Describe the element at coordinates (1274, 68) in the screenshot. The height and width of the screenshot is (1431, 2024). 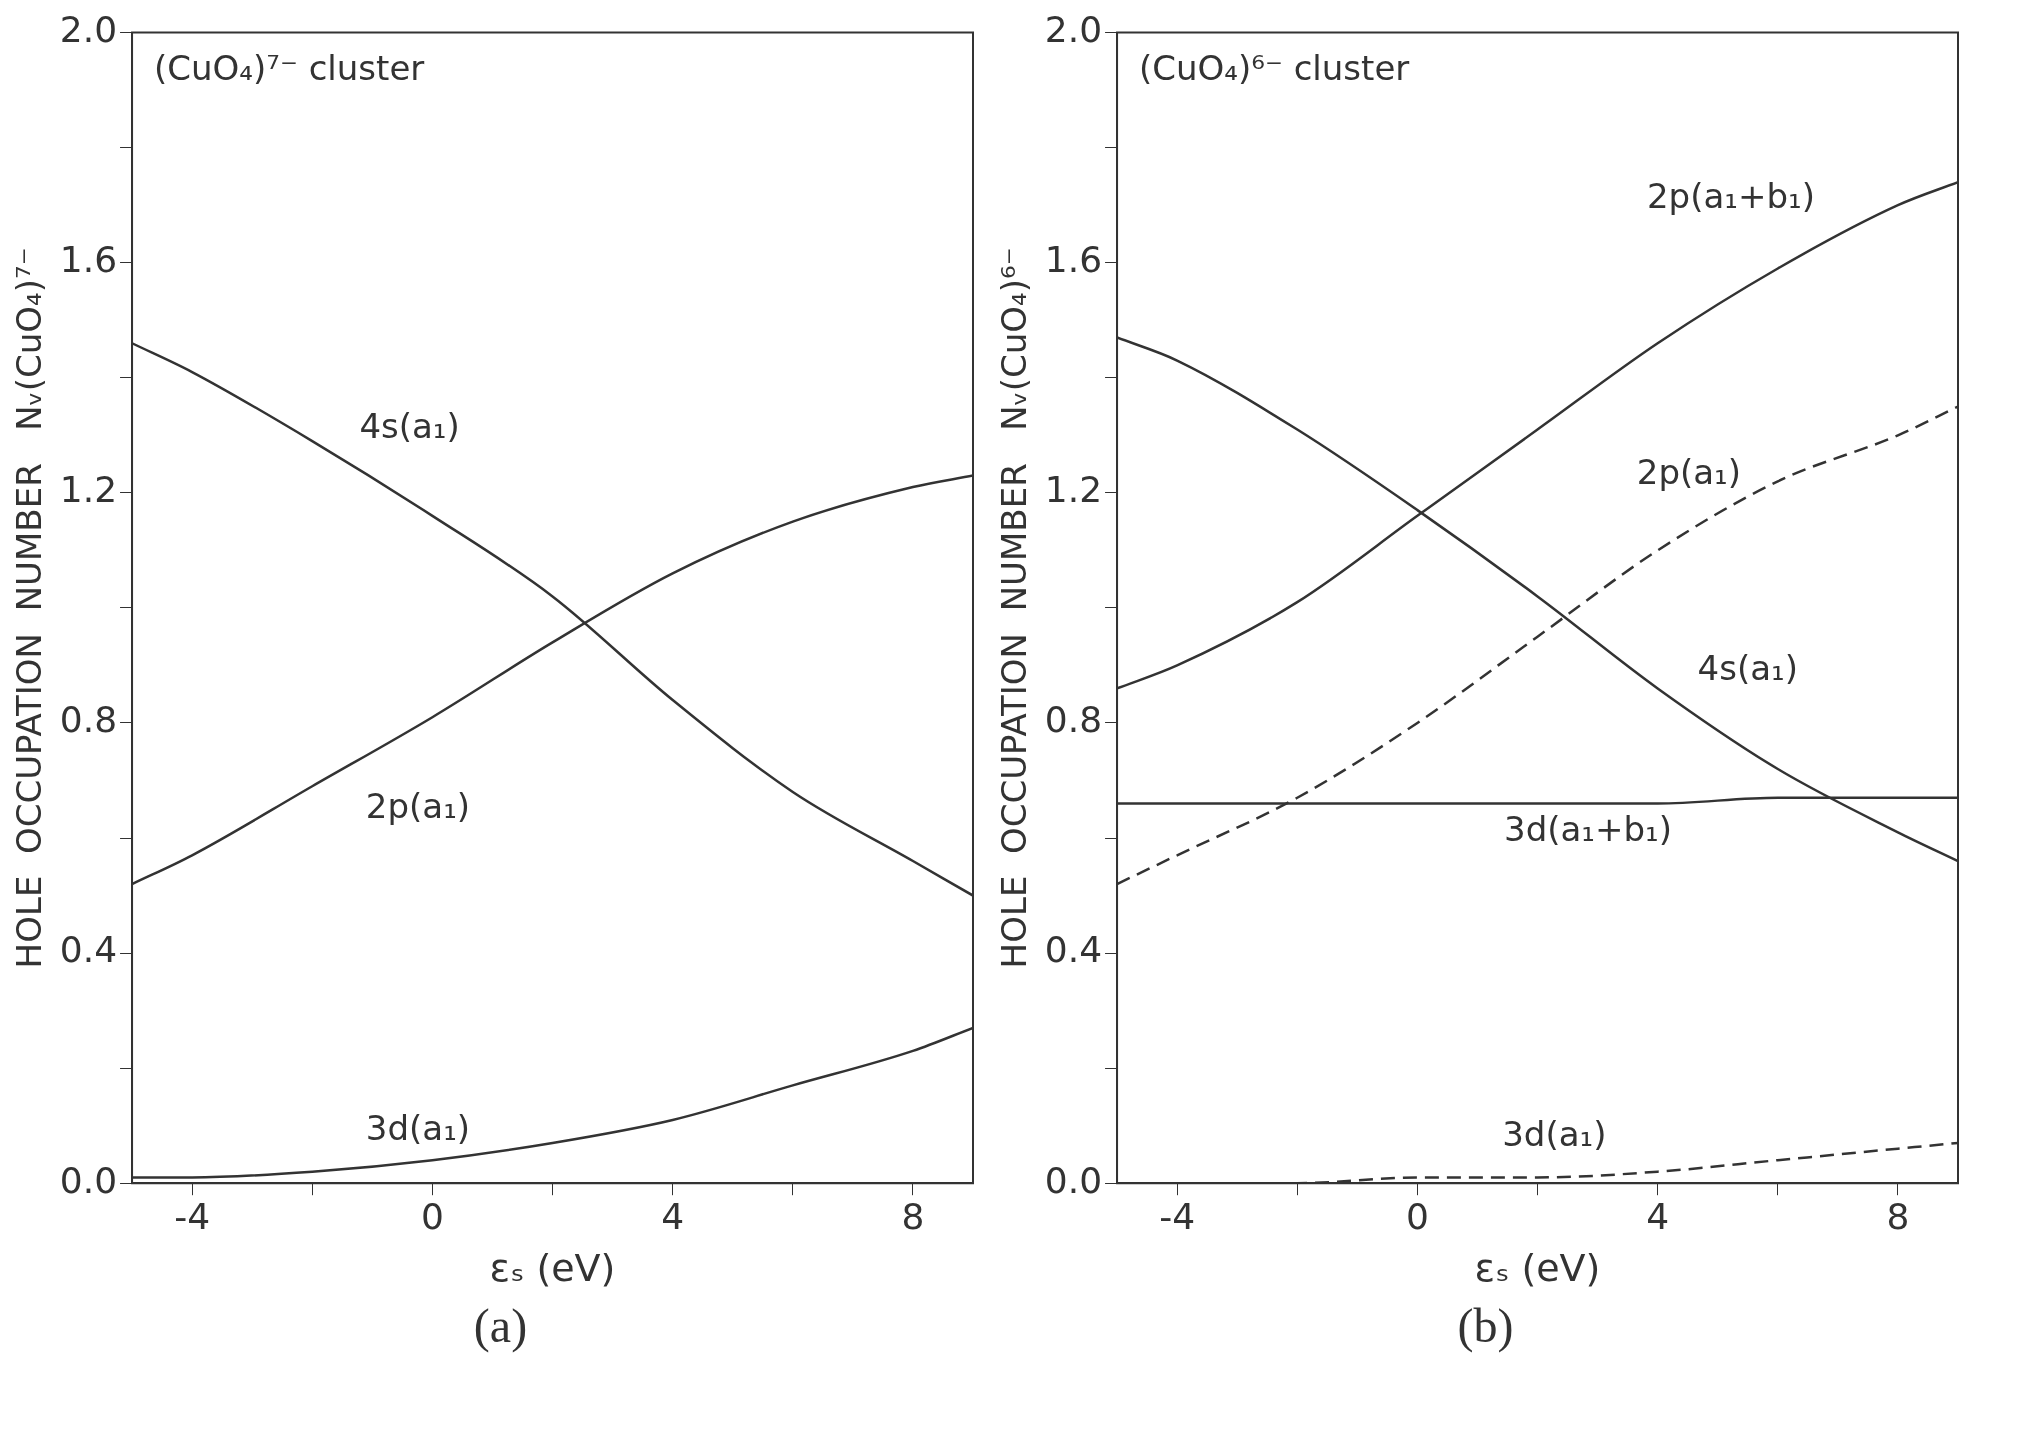
I see `annotation: (CuO₄)⁶⁻ cluster` at that location.